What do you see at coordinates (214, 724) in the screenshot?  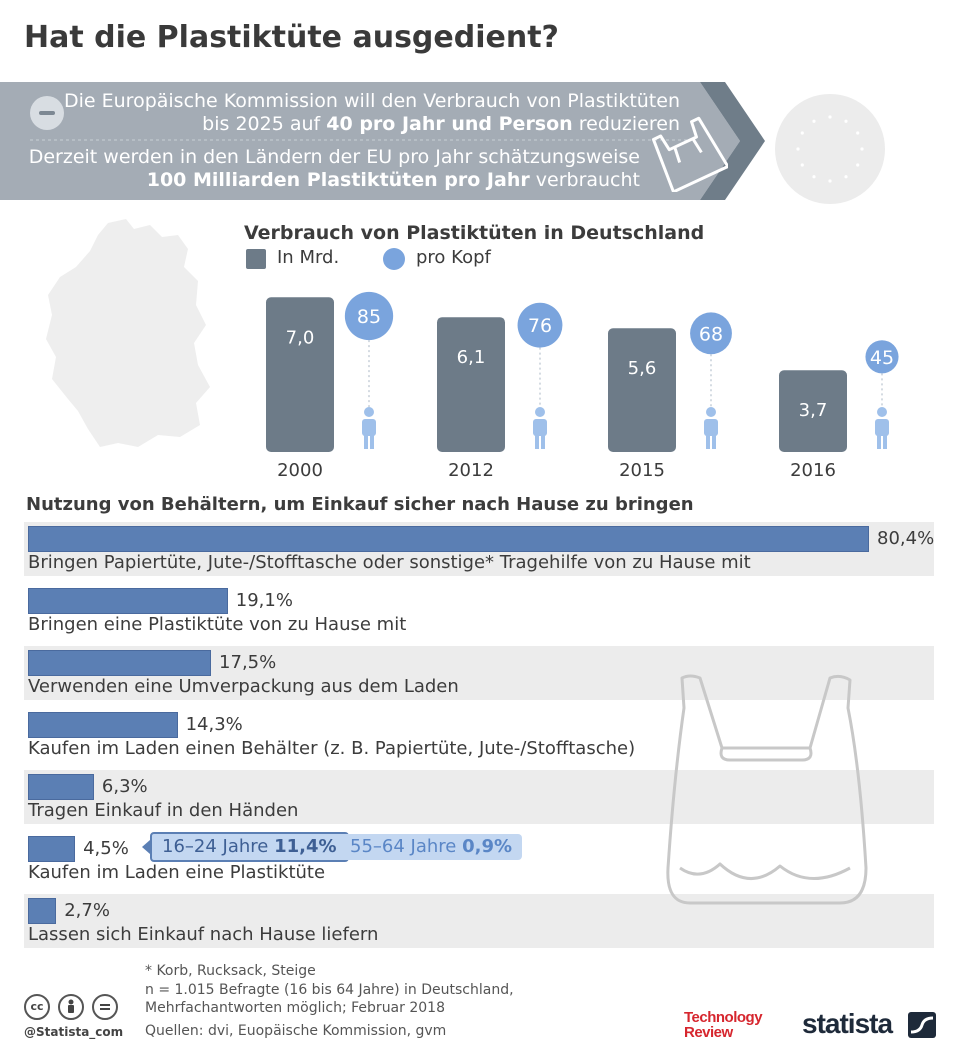 I see `chart2-value: 14,3%` at bounding box center [214, 724].